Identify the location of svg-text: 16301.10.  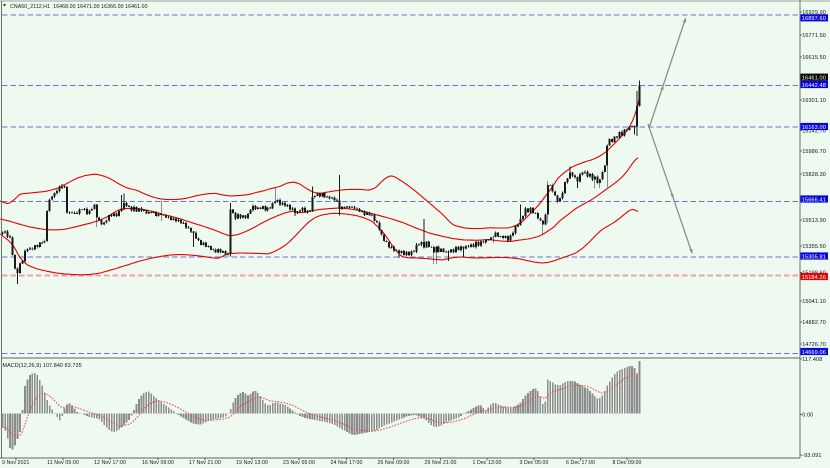
(814, 101).